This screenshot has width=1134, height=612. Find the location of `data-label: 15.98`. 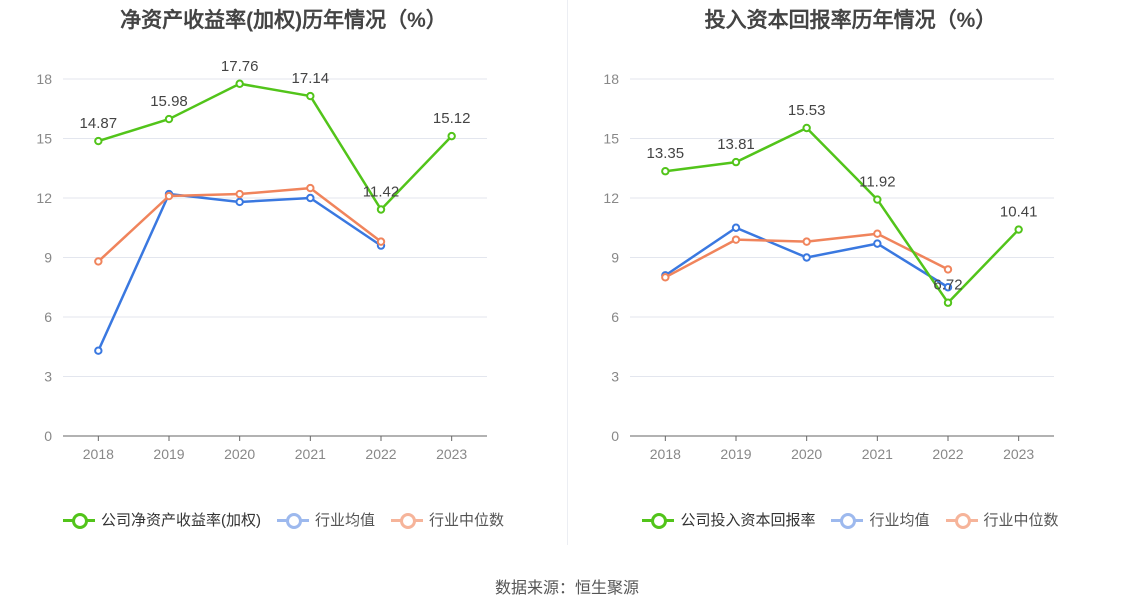

data-label: 15.98 is located at coordinates (169, 101).